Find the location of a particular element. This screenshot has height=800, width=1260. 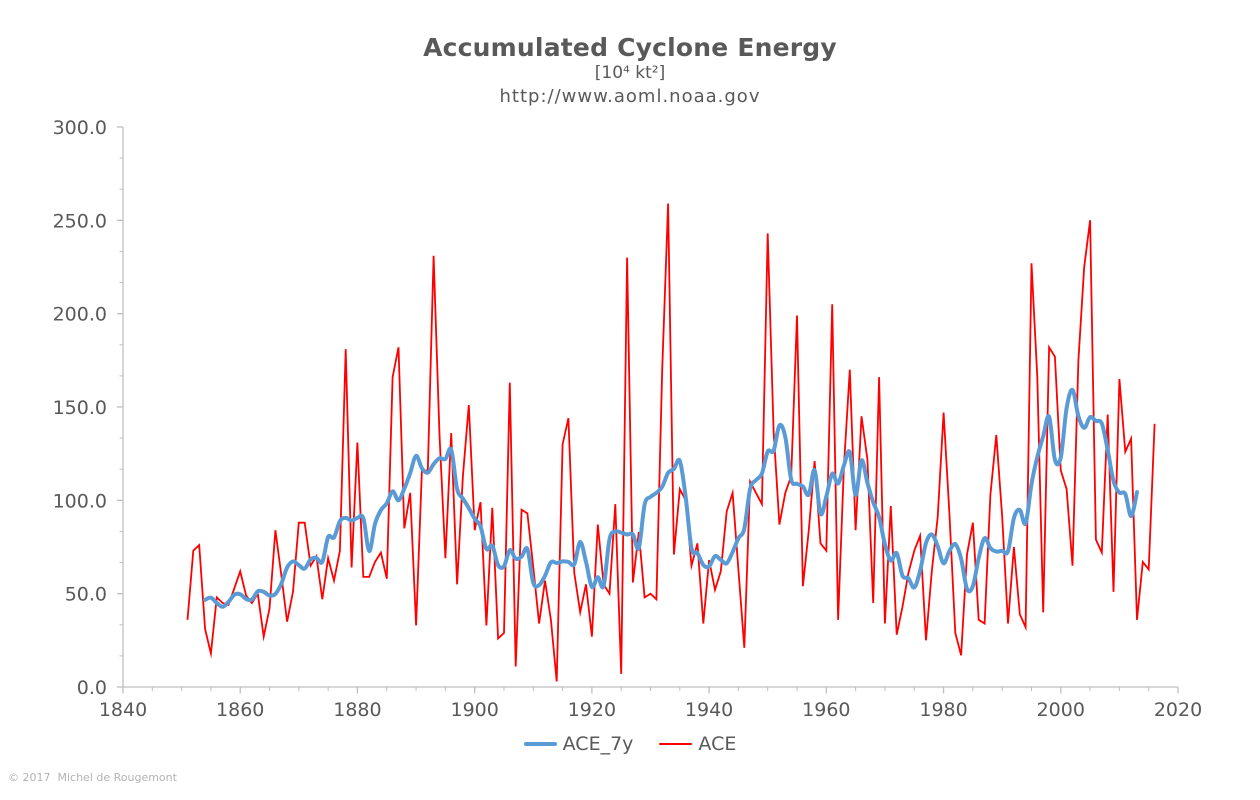

x-axis-tick-label: 2000 is located at coordinates (1061, 710).